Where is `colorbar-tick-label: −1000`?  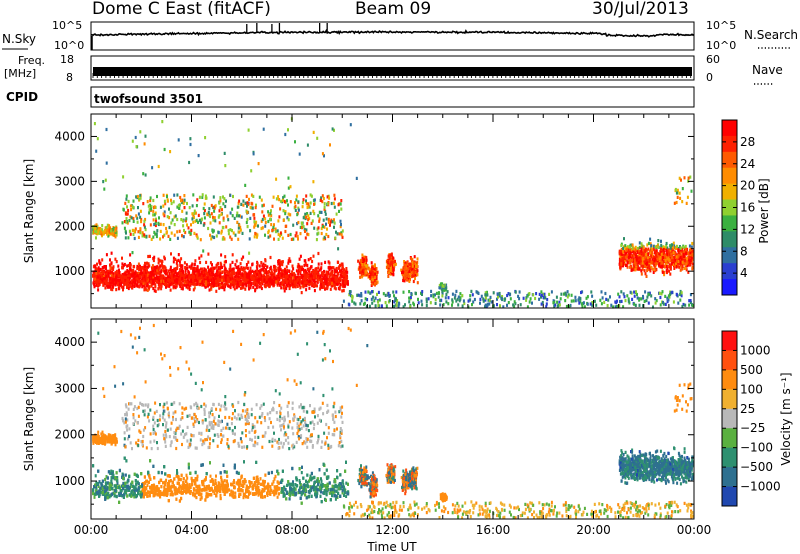
colorbar-tick-label: −1000 is located at coordinates (760, 487).